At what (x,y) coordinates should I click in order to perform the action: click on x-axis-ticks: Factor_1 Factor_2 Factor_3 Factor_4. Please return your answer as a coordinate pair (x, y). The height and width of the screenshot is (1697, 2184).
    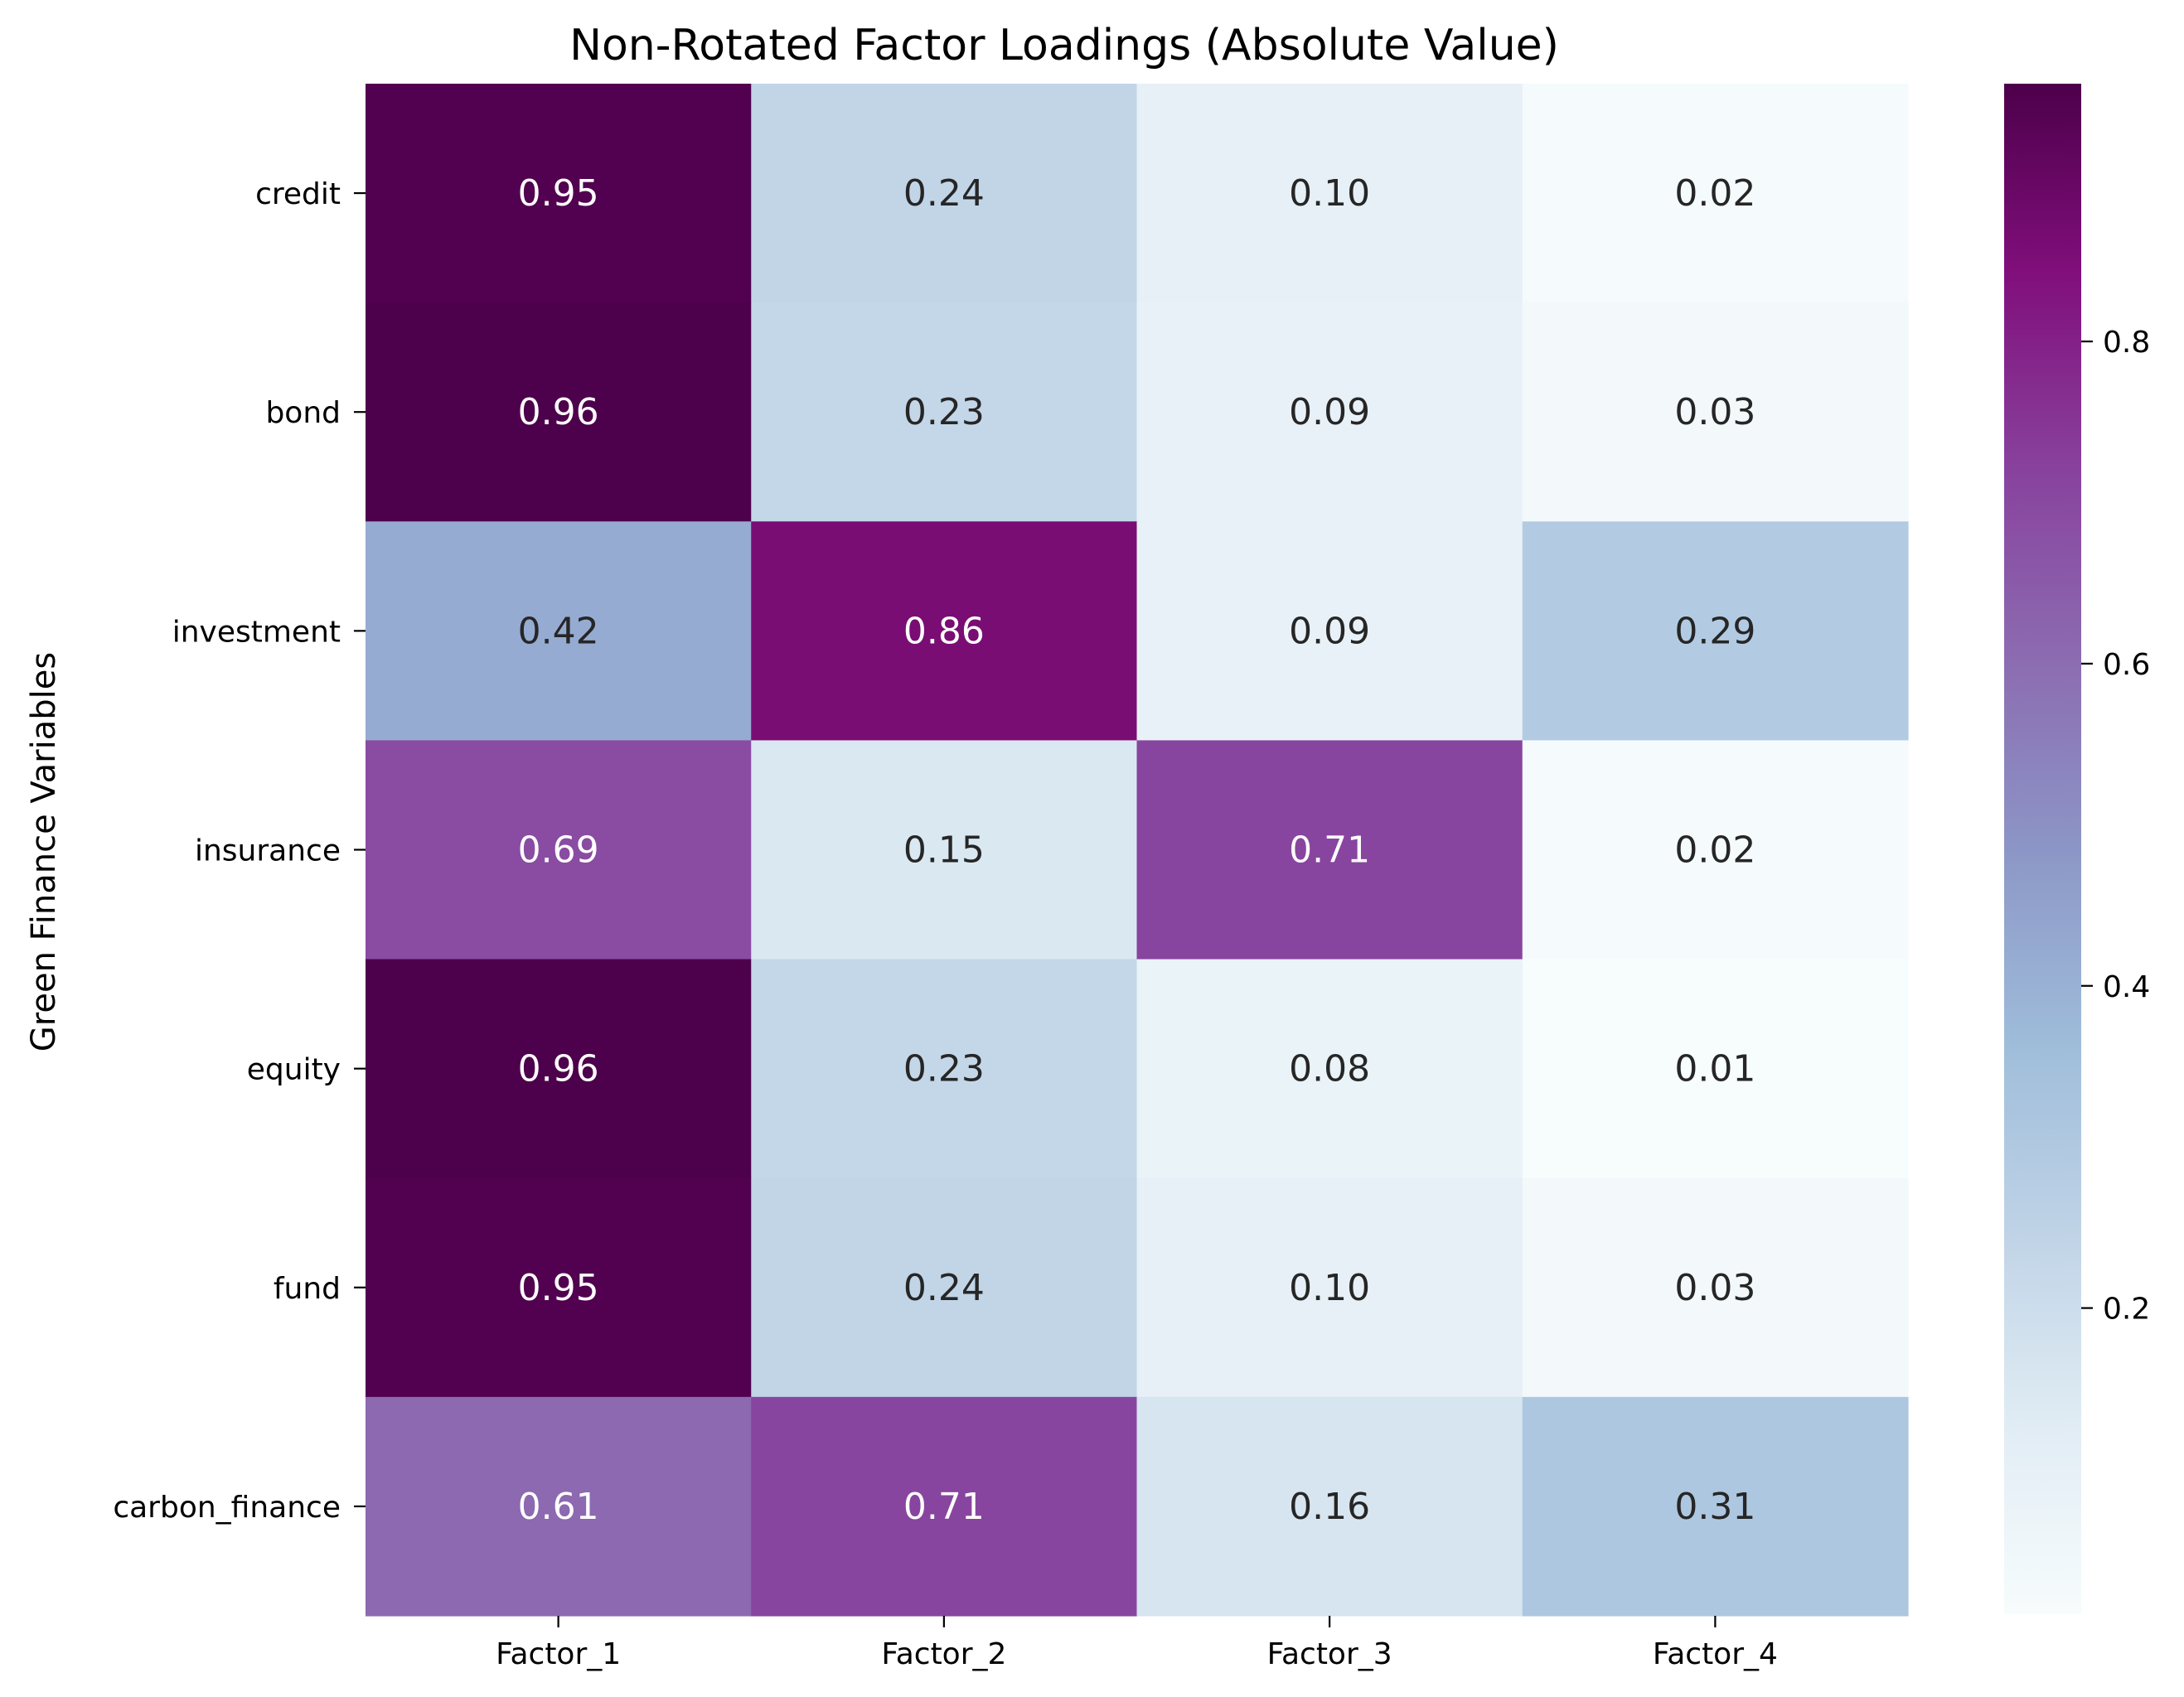
    Looking at the image, I should click on (1137, 1643).